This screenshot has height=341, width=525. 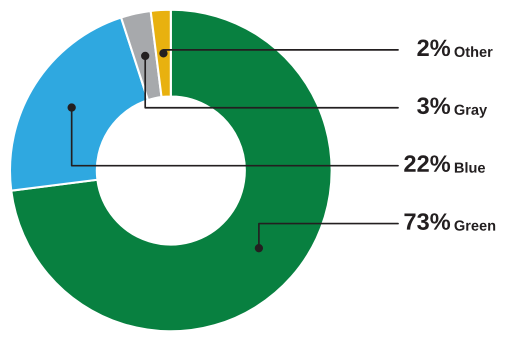 What do you see at coordinates (475, 225) in the screenshot?
I see `slice-label: Green` at bounding box center [475, 225].